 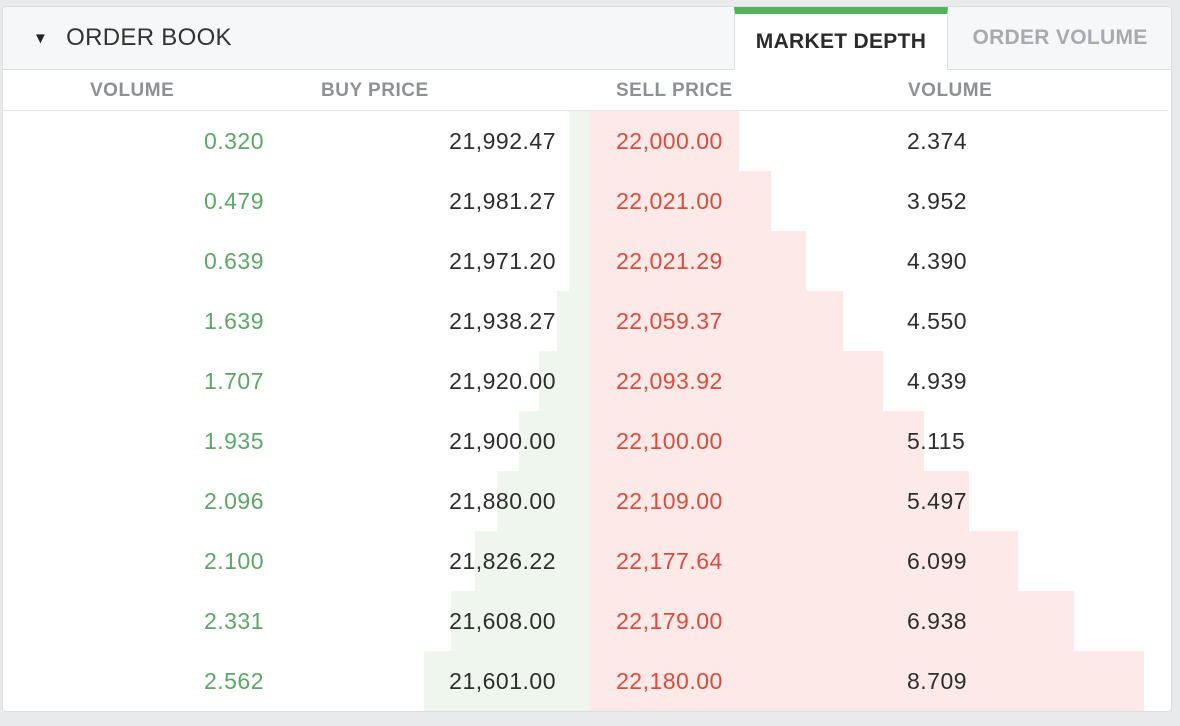 What do you see at coordinates (375, 90) in the screenshot?
I see `buy-price-header: BUY PRICE` at bounding box center [375, 90].